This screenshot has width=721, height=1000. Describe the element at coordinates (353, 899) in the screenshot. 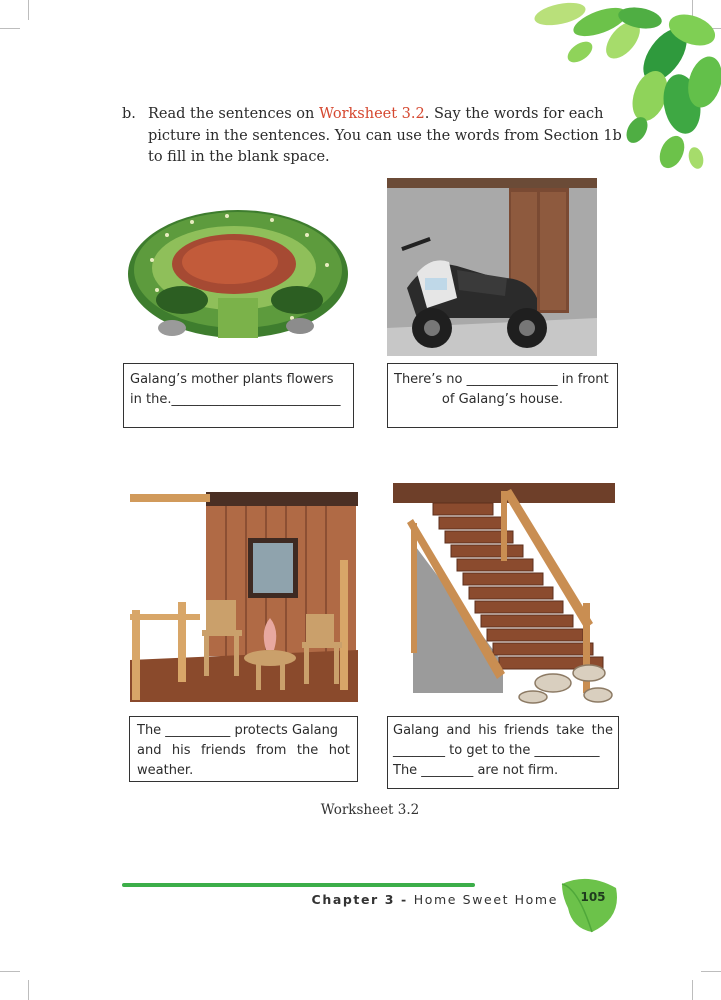

I see `chapter-number: Chapter 3` at that location.